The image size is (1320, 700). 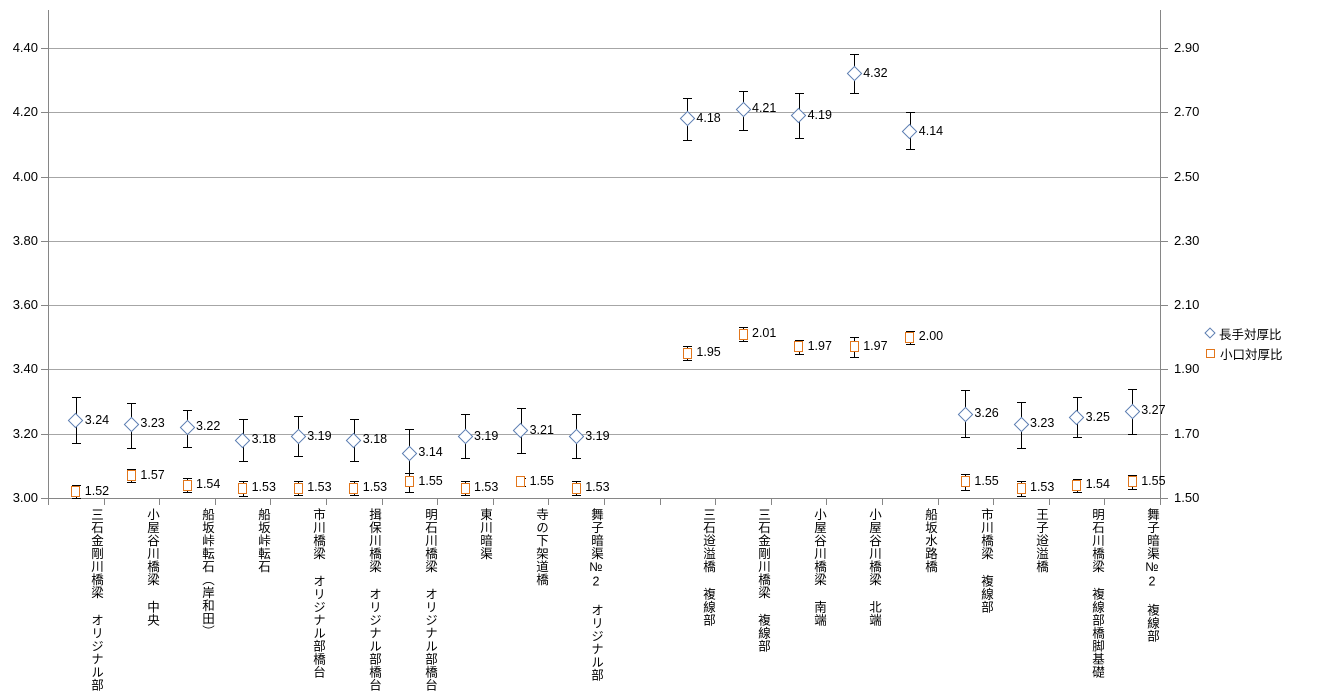 What do you see at coordinates (604, 177) in the screenshot?
I see `gridline` at bounding box center [604, 177].